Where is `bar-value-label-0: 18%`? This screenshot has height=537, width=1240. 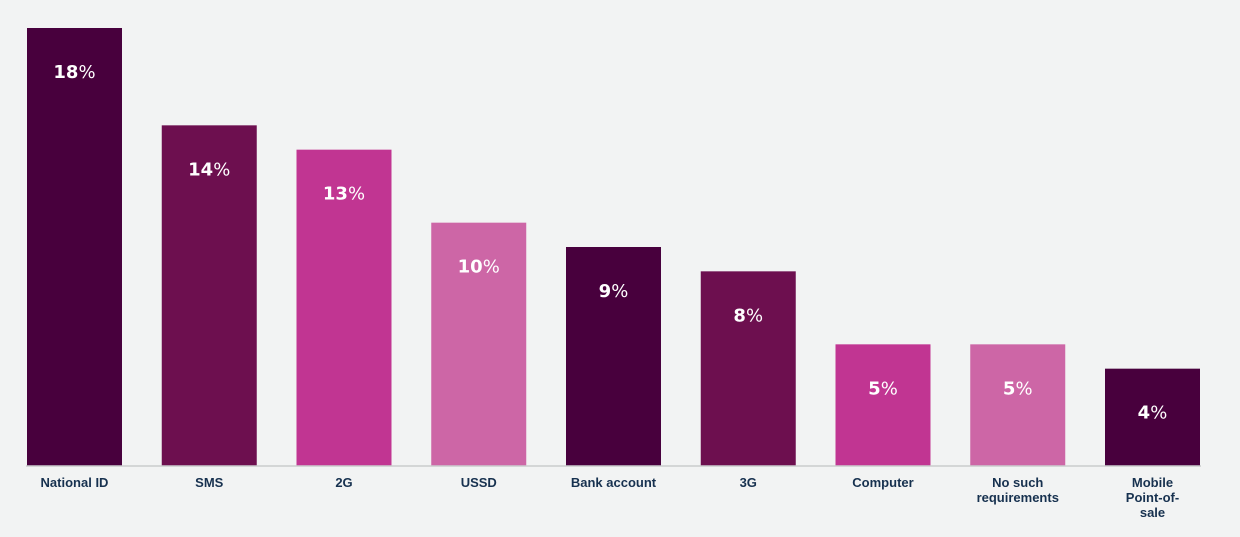 bar-value-label-0: 18% is located at coordinates (74, 72).